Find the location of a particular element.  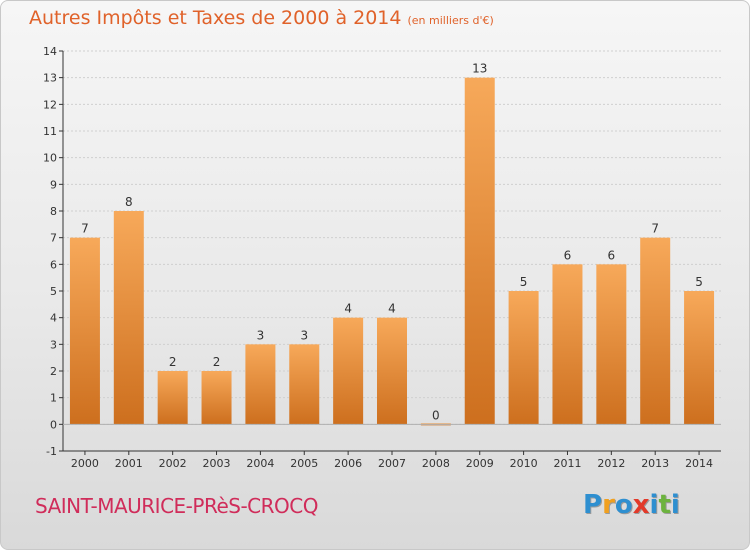

bar-2003 is located at coordinates (216, 398).